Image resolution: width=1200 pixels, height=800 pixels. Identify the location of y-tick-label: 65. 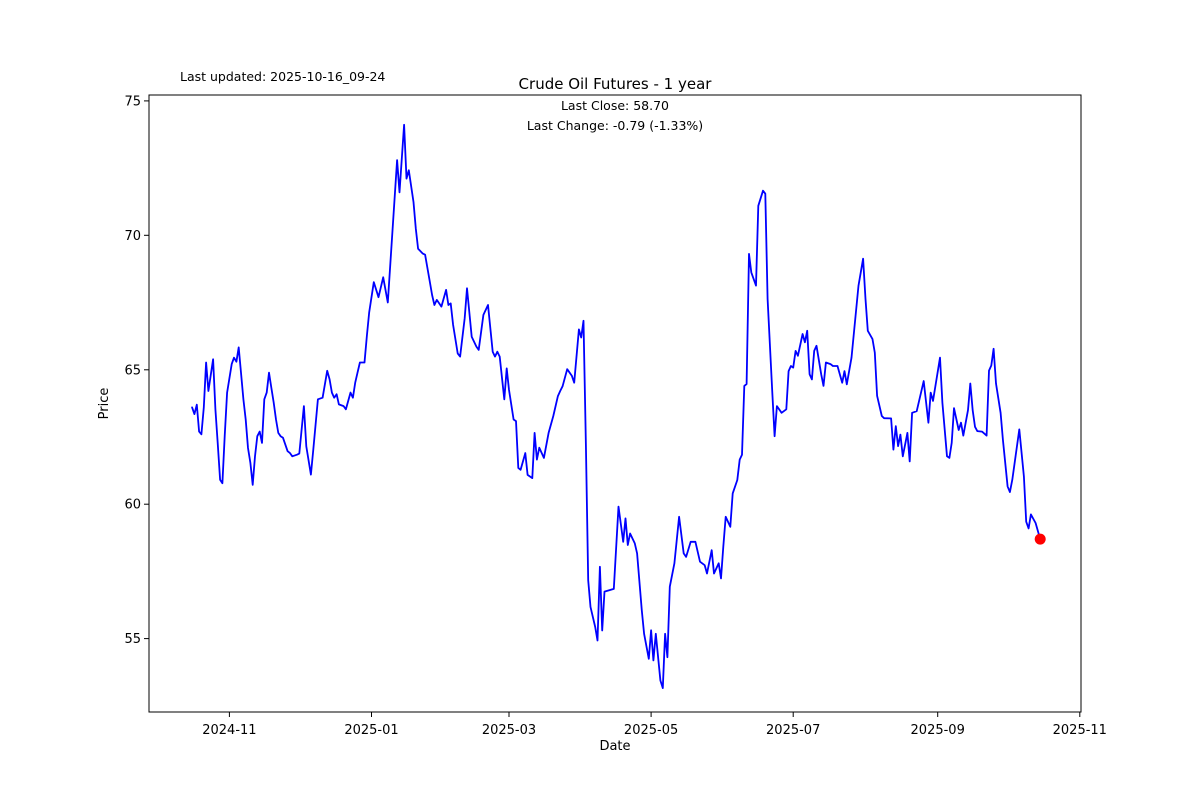
(132, 370).